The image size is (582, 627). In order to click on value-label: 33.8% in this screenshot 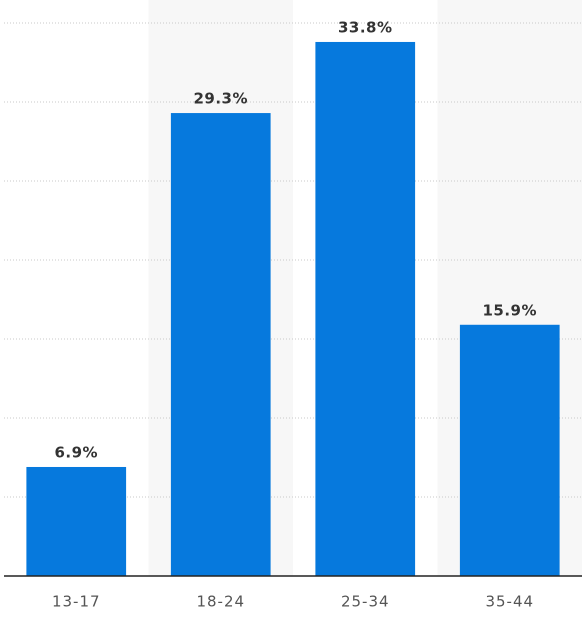, I will do `click(365, 27)`.